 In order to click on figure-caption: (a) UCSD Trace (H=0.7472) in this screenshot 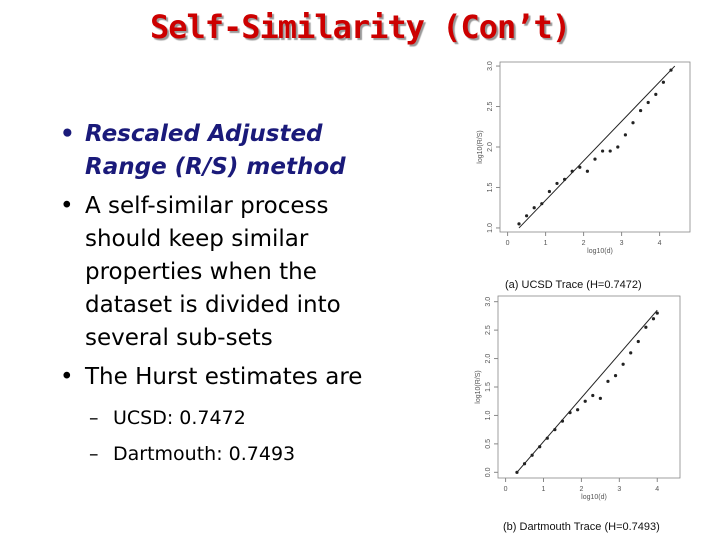, I will do `click(573, 285)`.